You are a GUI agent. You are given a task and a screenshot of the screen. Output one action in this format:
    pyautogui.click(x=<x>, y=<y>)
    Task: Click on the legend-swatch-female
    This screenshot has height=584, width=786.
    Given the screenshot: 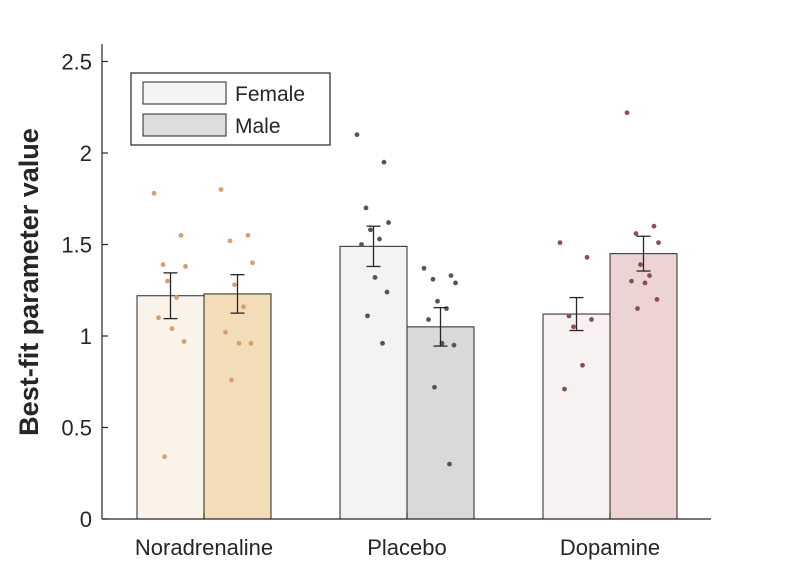 What is the action you would take?
    pyautogui.click(x=184, y=93)
    